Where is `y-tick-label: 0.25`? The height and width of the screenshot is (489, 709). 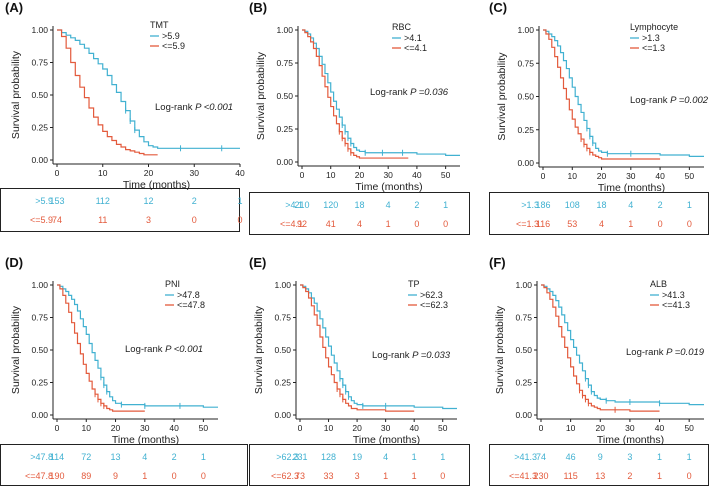
y-tick-label: 0.25 is located at coordinates (39, 383).